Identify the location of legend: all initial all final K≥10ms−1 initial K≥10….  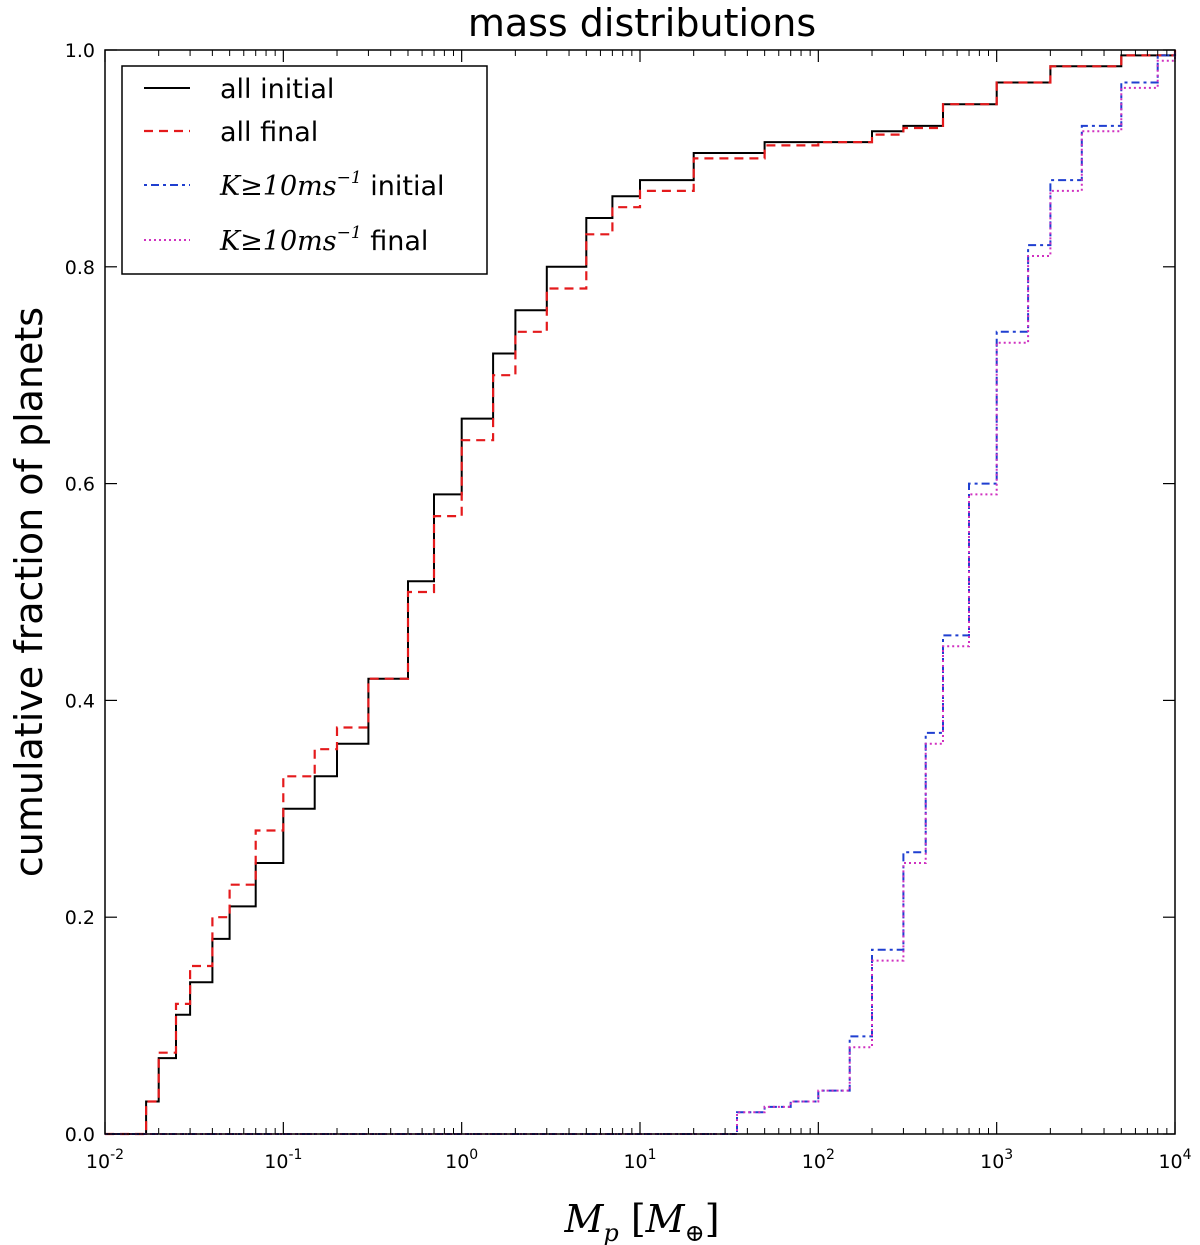
(304, 170).